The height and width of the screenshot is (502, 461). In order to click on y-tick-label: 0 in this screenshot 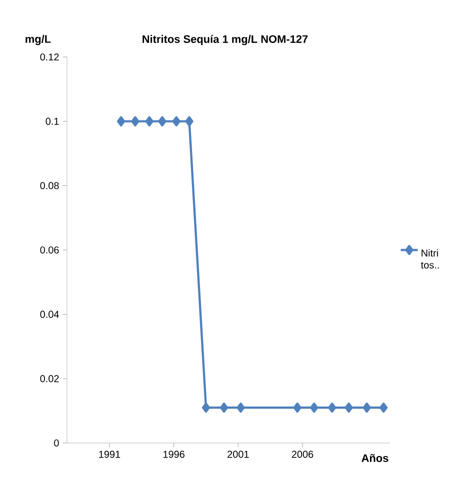, I will do `click(56, 443)`.